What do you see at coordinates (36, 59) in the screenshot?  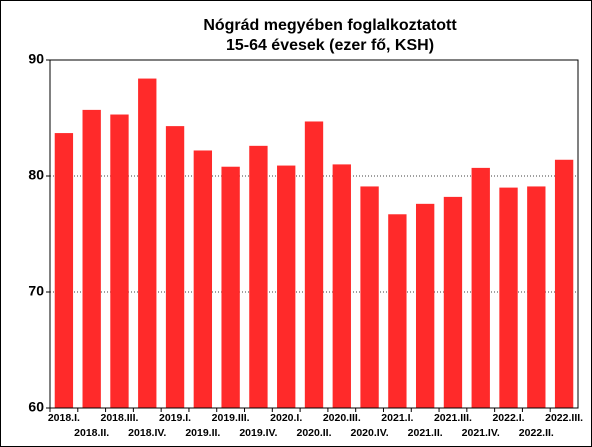 I see `y-tick-label: 90` at bounding box center [36, 59].